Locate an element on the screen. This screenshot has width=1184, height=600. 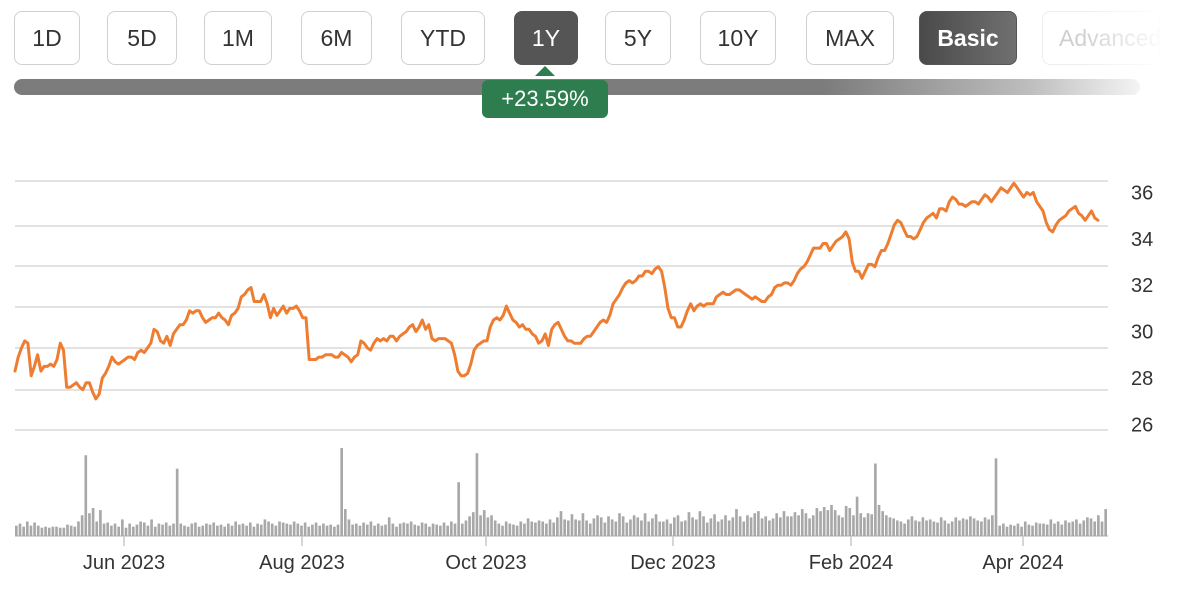
range-button-5y: 5Y is located at coordinates (638, 38).